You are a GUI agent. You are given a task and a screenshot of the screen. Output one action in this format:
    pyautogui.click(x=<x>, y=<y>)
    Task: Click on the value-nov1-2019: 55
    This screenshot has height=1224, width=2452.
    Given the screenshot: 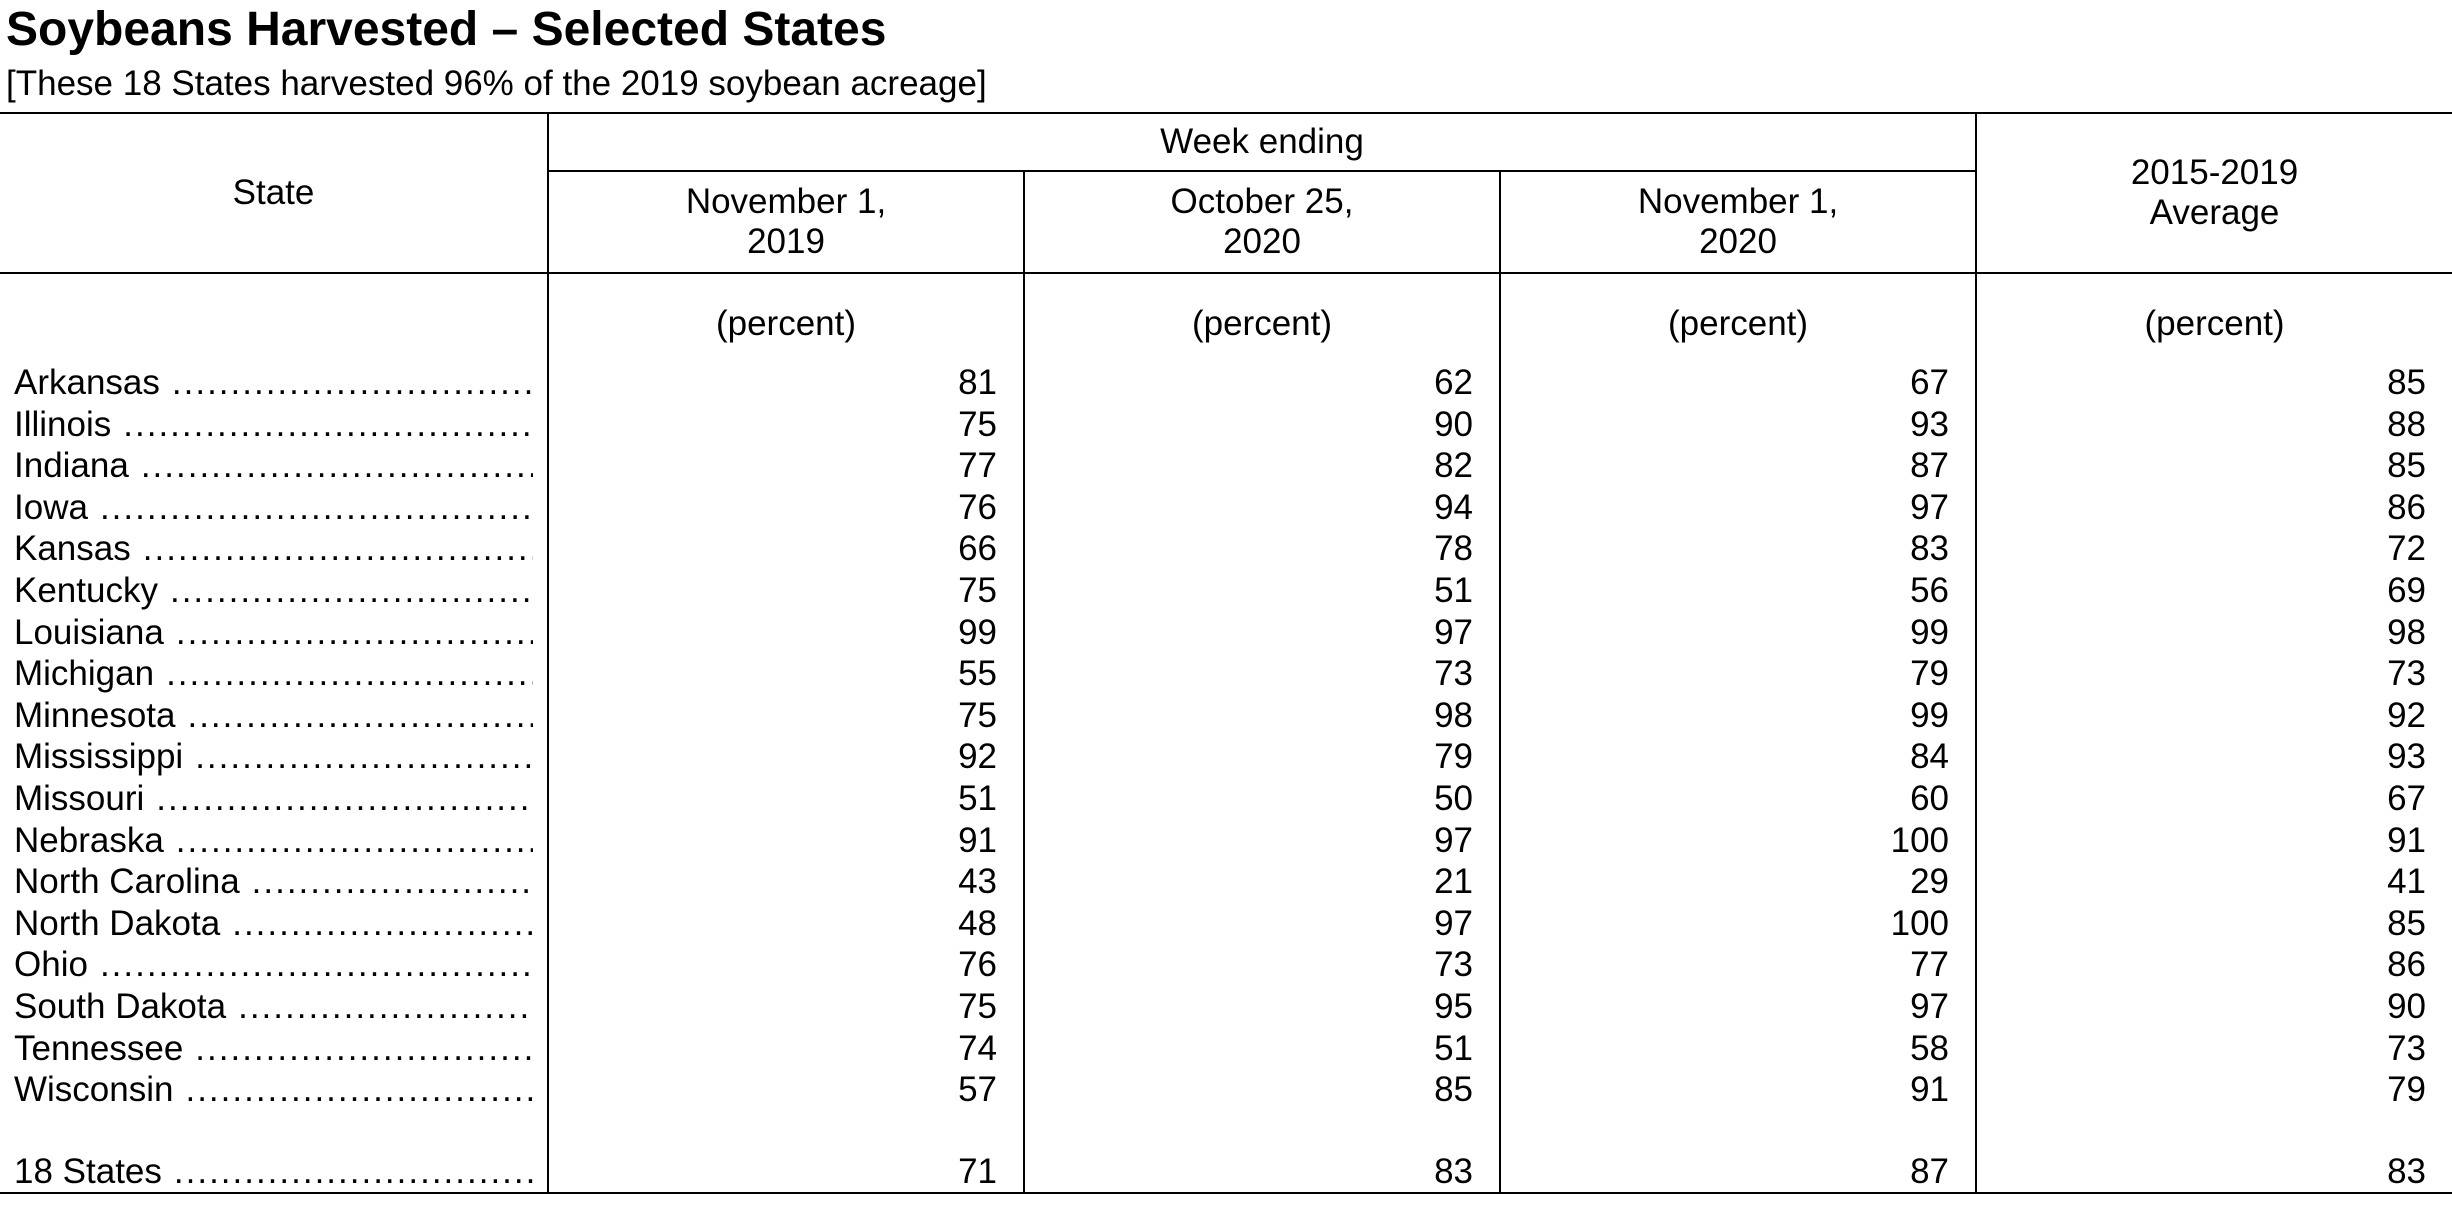 What is the action you would take?
    pyautogui.click(x=785, y=674)
    